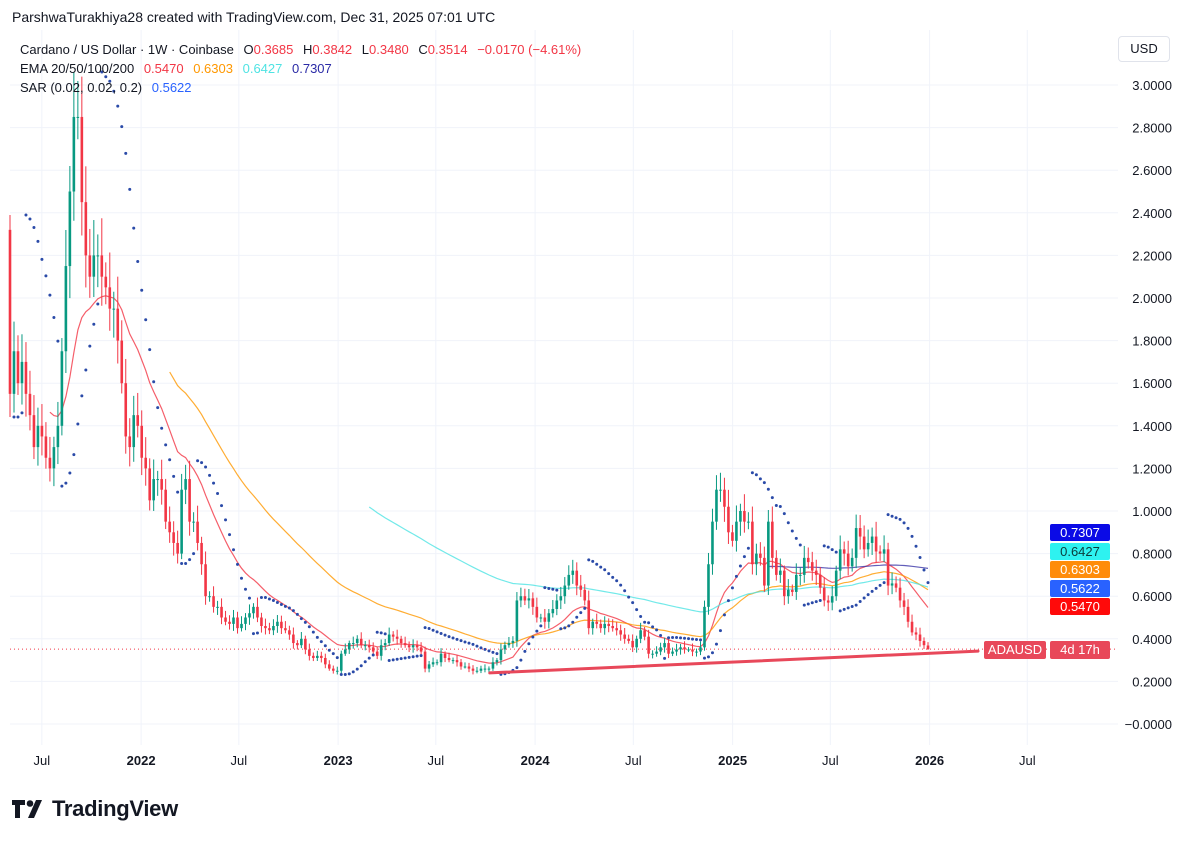 The image size is (1200, 841). Describe the element at coordinates (127, 49) in the screenshot. I see `symbol-title: Cardano / US Dollar · 1W · Coinbase` at that location.